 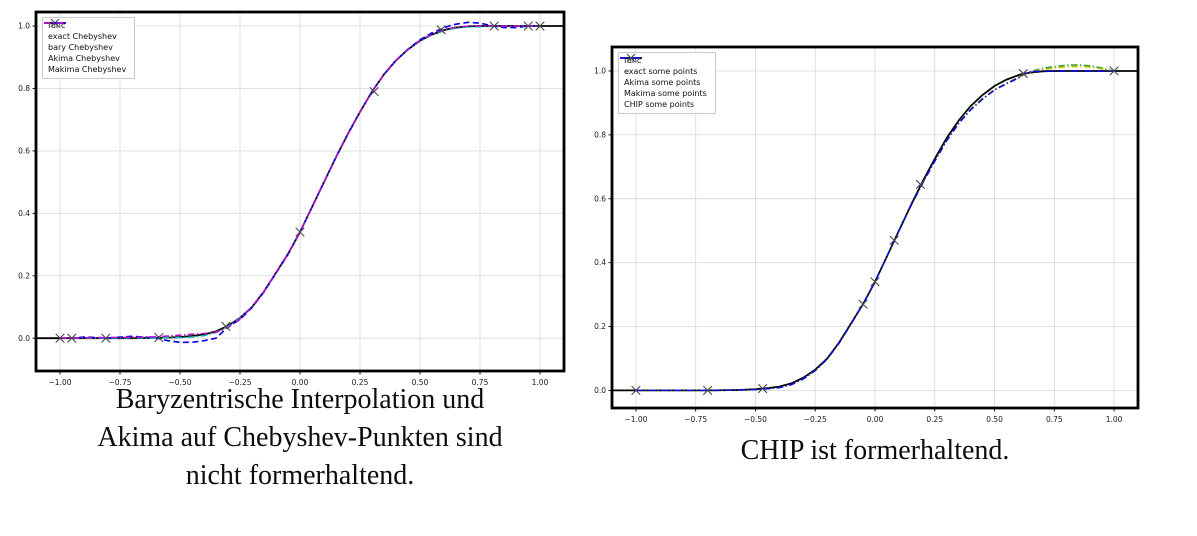 What do you see at coordinates (665, 65) in the screenshot?
I see `legend-item: exact some points` at bounding box center [665, 65].